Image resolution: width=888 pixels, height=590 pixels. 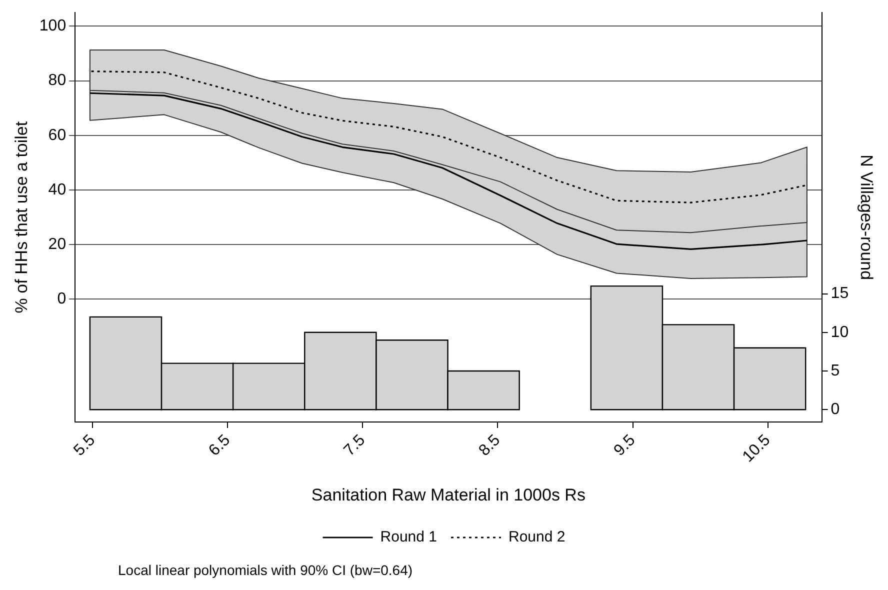 What do you see at coordinates (57, 81) in the screenshot?
I see `y-tick-label: 80` at bounding box center [57, 81].